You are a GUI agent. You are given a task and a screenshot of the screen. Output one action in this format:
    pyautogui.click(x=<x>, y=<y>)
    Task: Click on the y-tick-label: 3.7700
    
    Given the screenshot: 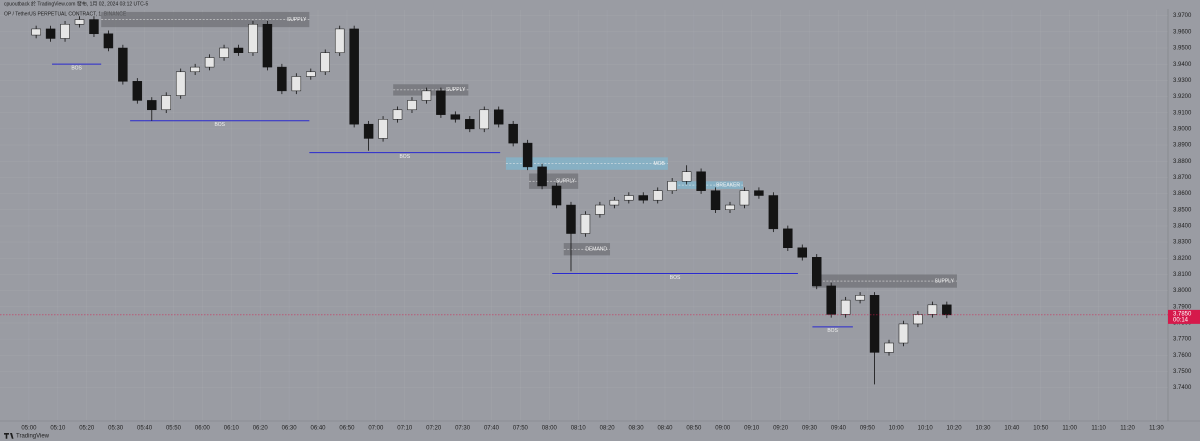 What is the action you would take?
    pyautogui.click(x=1182, y=340)
    